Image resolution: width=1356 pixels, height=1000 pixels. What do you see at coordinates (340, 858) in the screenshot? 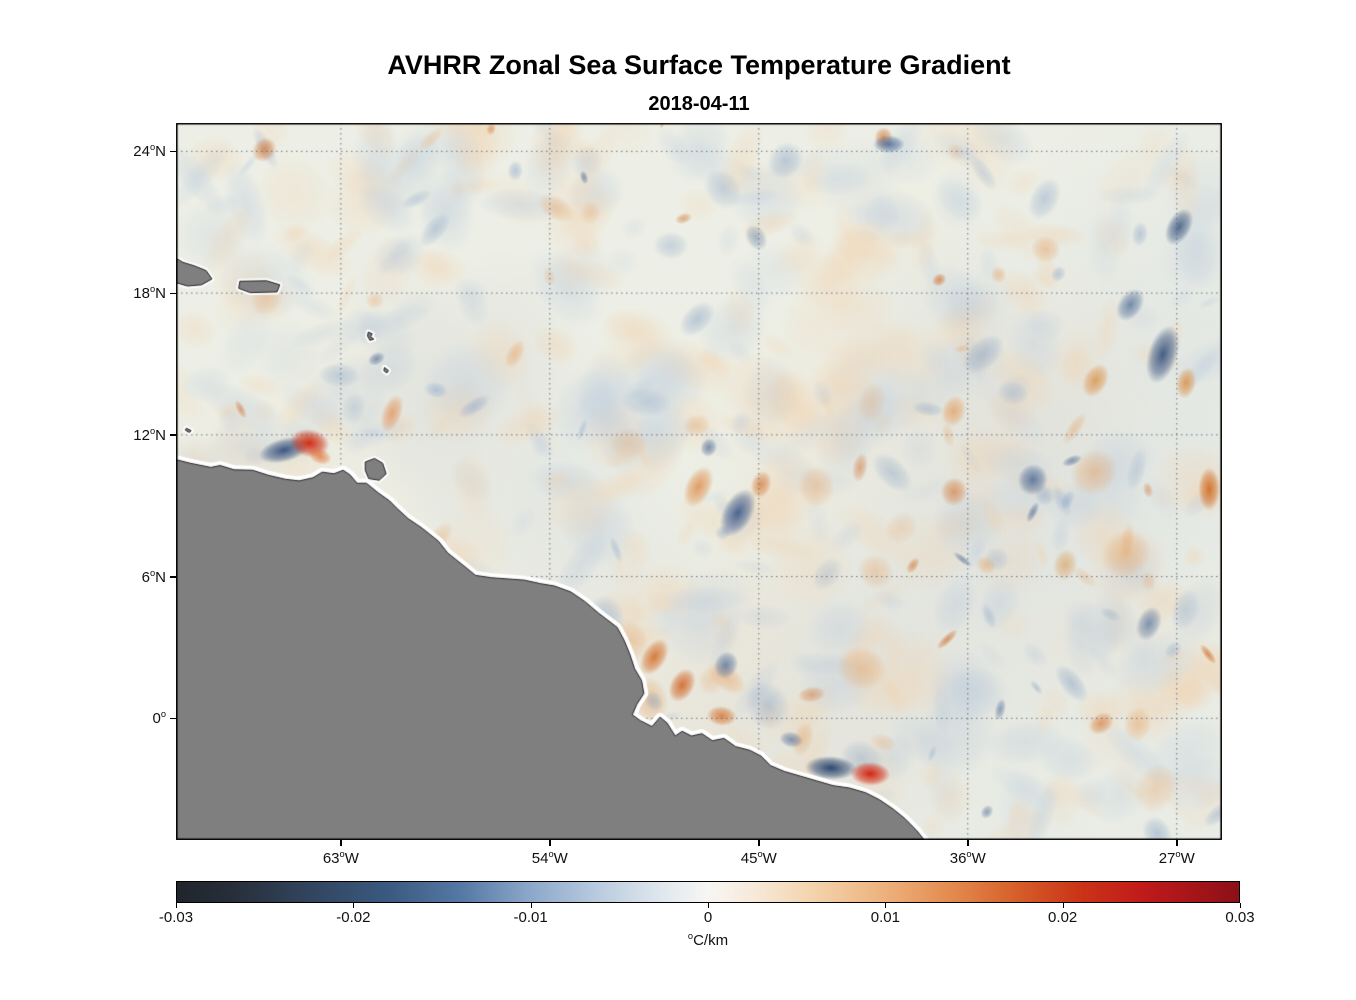
I see `x-axis-tick-label: 63oW` at bounding box center [340, 858].